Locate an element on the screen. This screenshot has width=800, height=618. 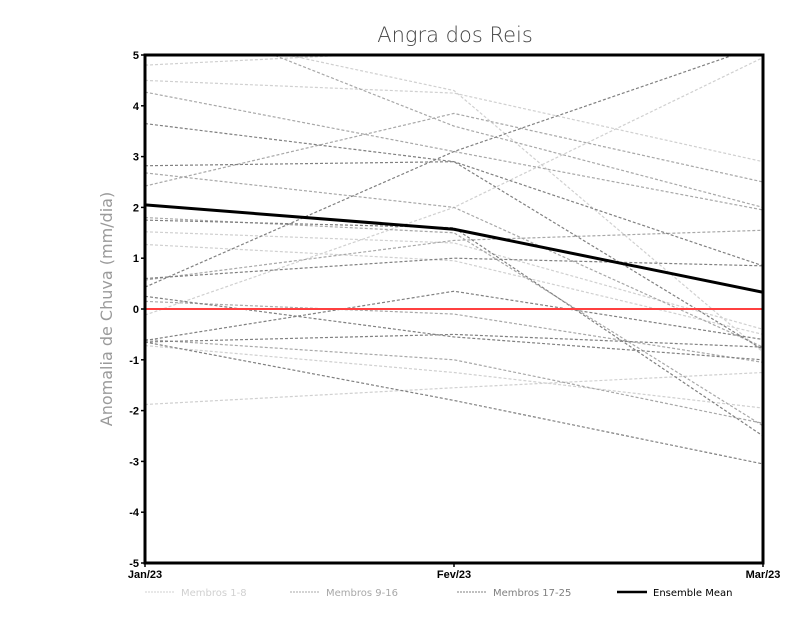
y-tick-label: 1 is located at coordinates (136, 259).